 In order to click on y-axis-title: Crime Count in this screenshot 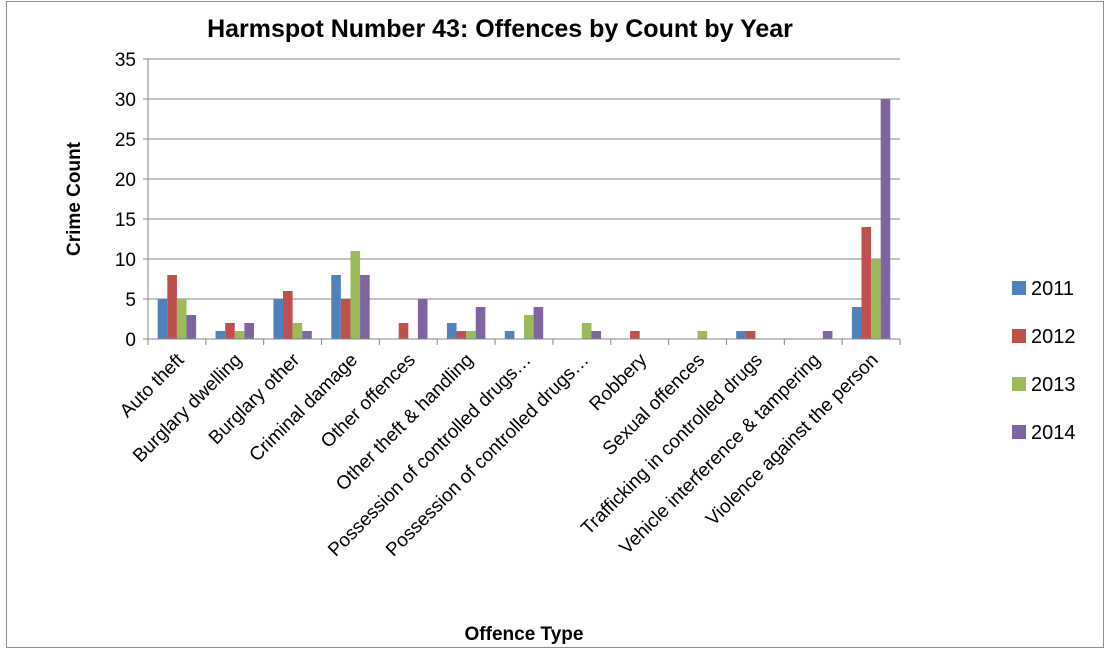, I will do `click(74, 198)`.